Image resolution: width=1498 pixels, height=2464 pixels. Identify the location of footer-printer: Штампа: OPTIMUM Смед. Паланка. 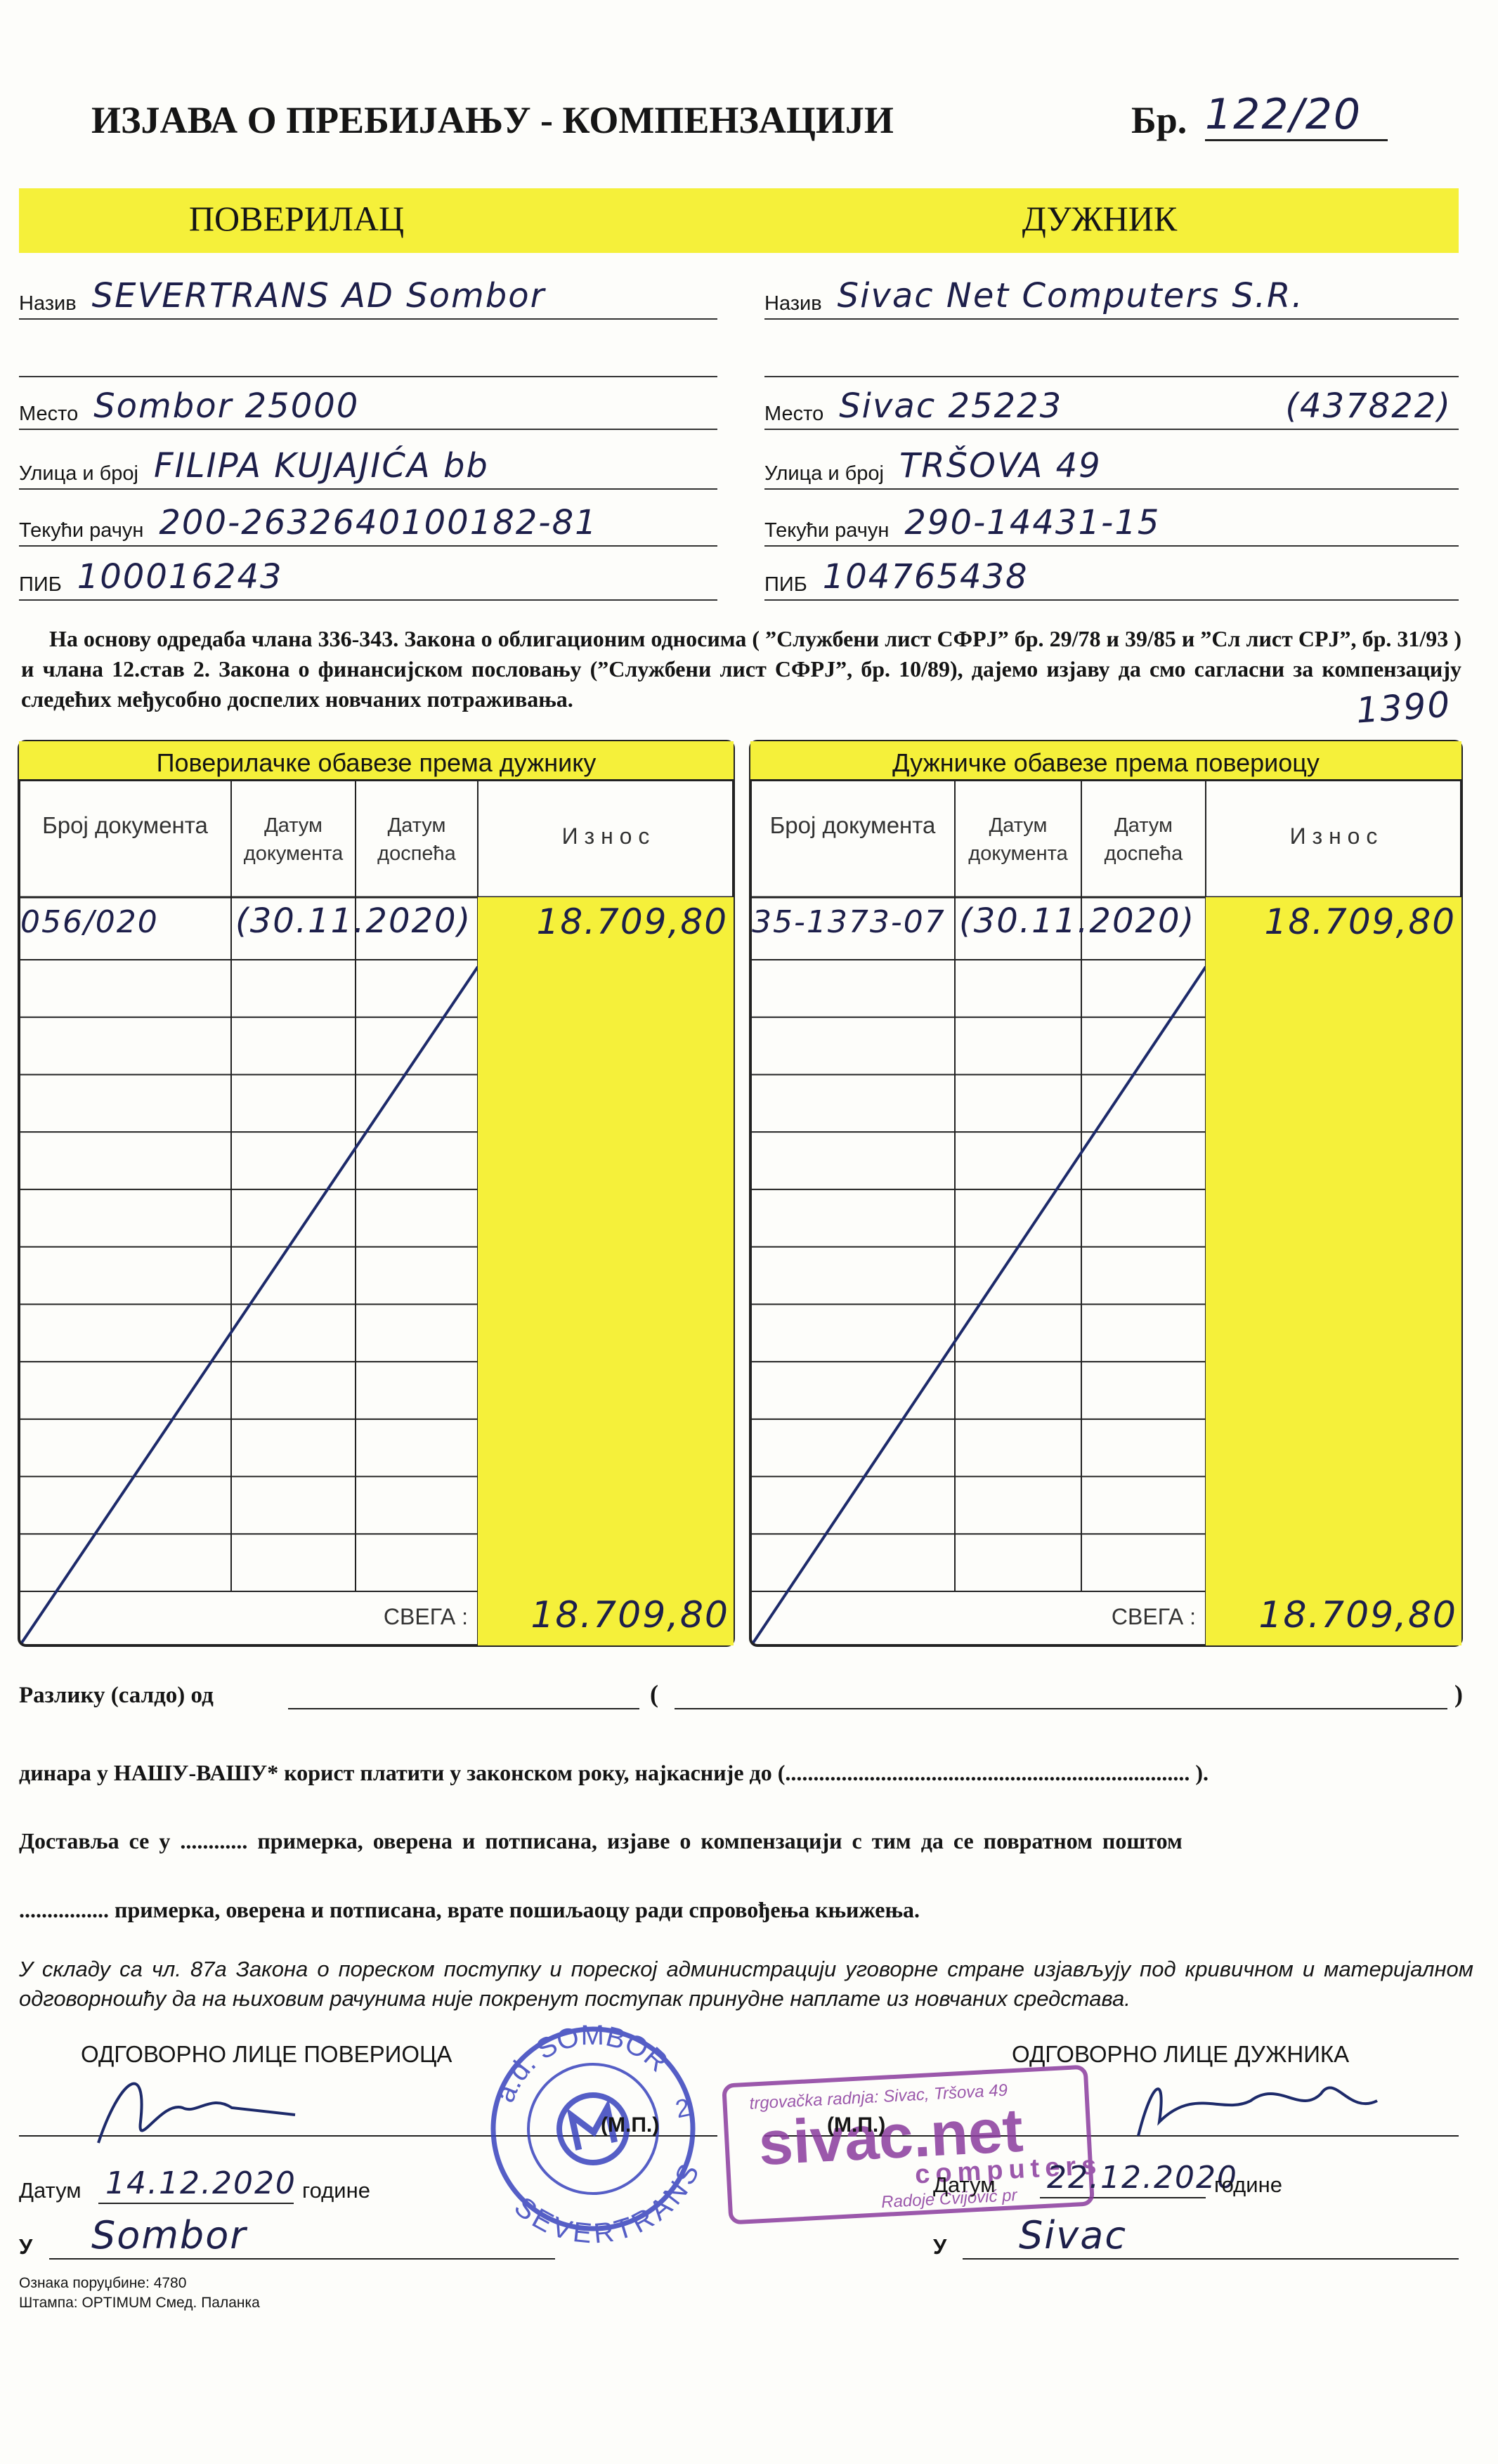
(139, 2303).